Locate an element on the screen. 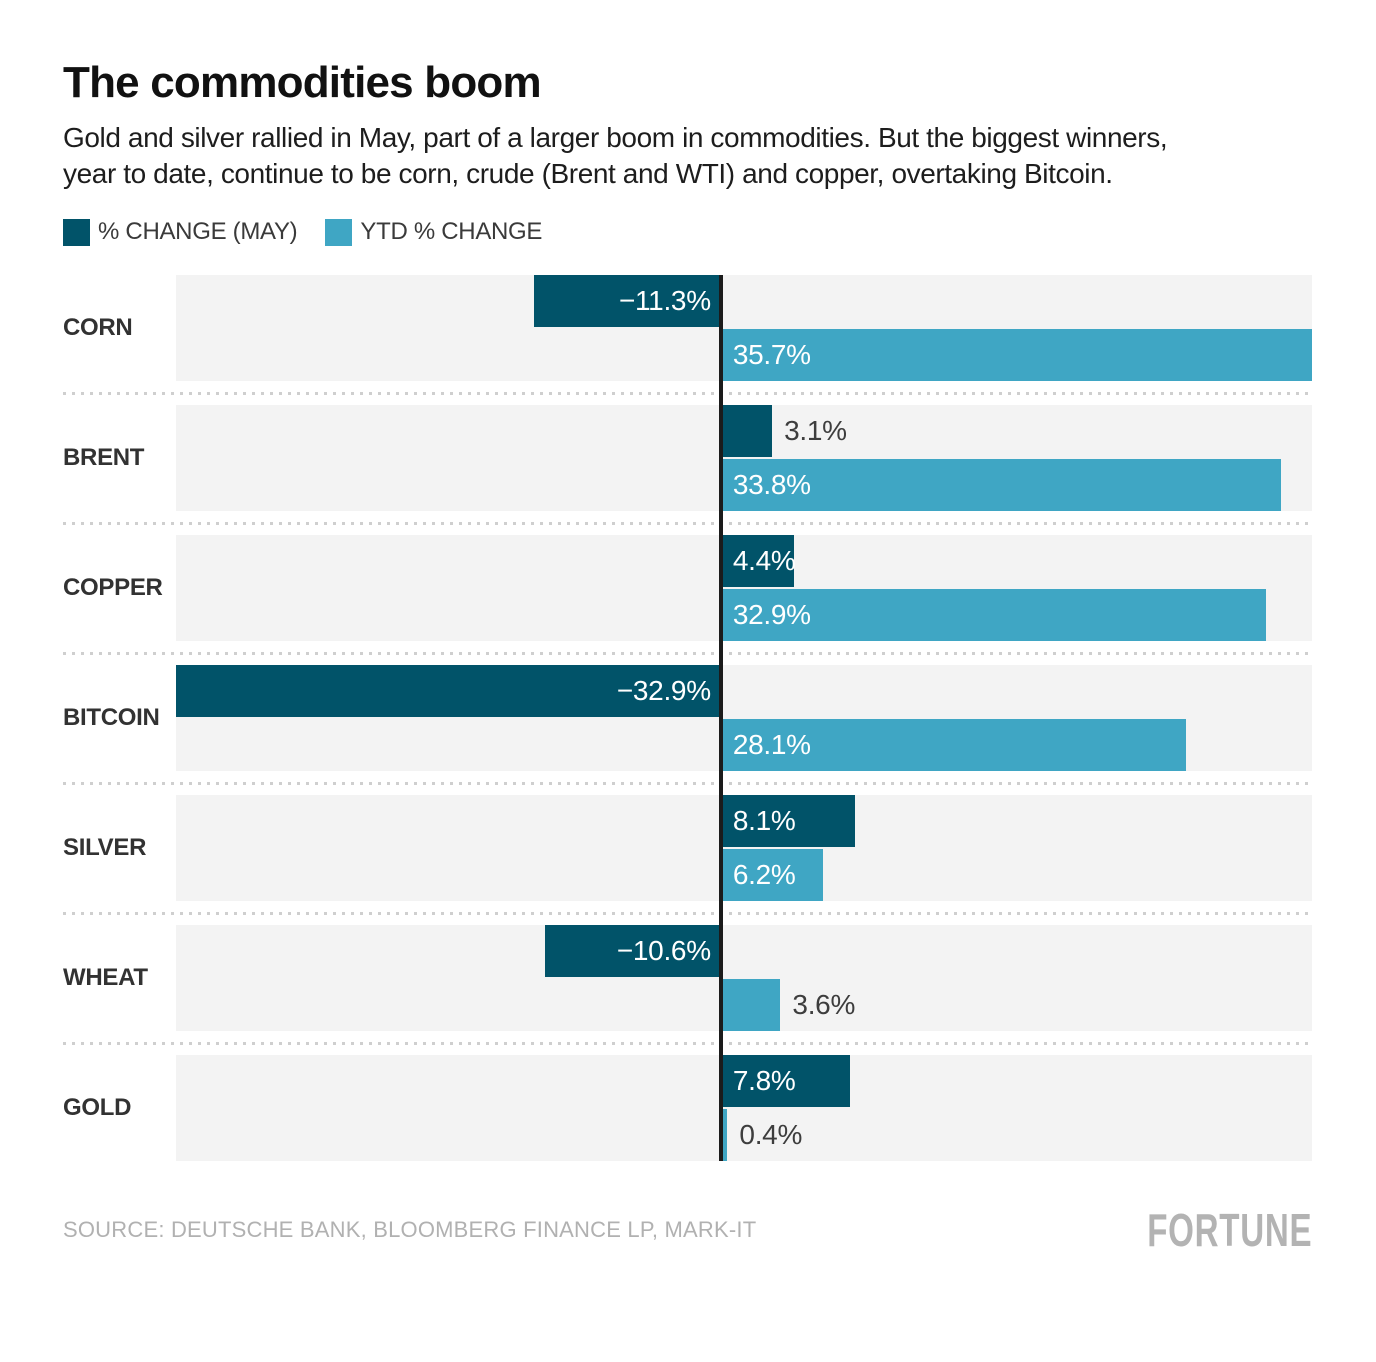  may-bar: 4.4% is located at coordinates (758, 561).